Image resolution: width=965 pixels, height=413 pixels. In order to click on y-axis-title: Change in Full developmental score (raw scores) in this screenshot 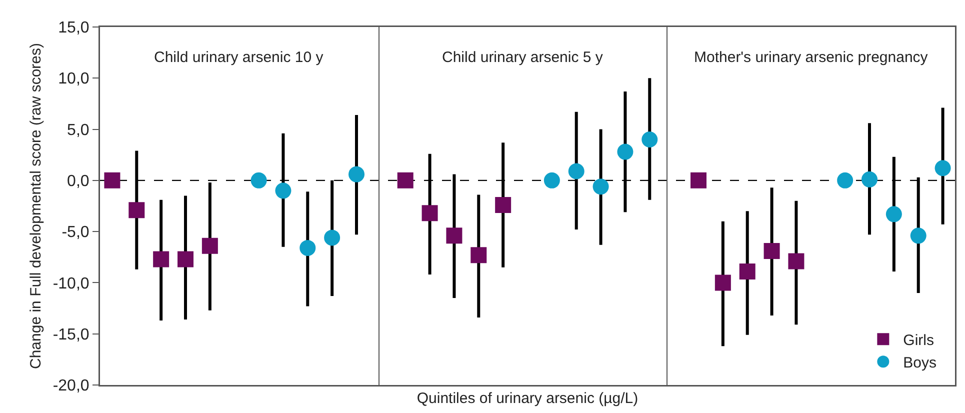, I will do `click(35, 206)`.